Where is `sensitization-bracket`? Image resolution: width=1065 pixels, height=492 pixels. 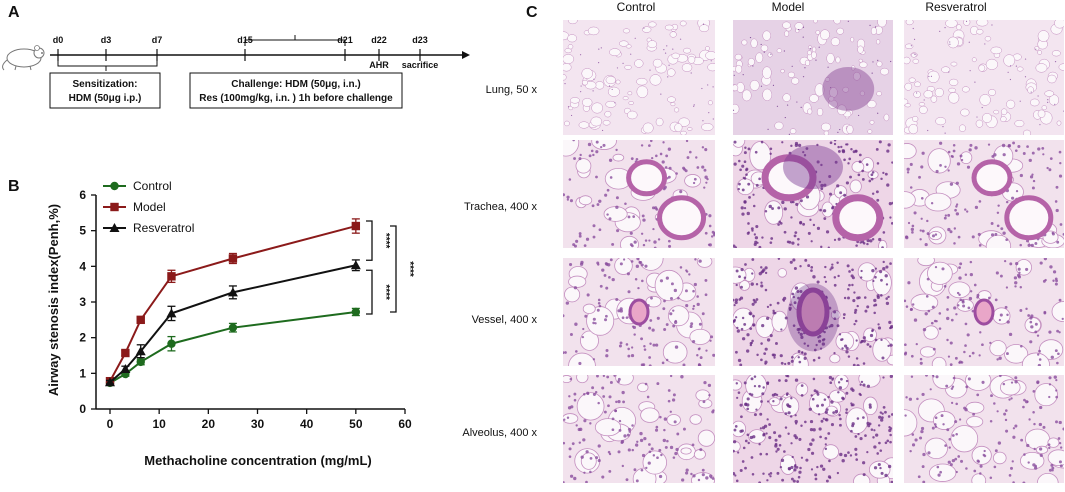
sensitization-bracket is located at coordinates (107, 63).